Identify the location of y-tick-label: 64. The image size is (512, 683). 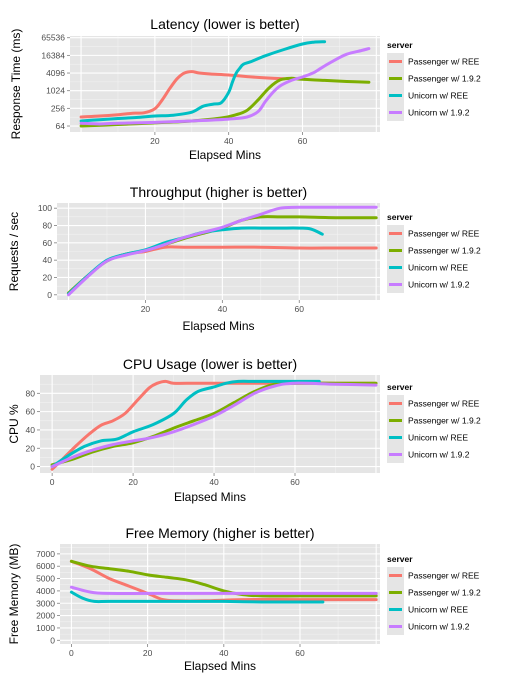
(61, 126).